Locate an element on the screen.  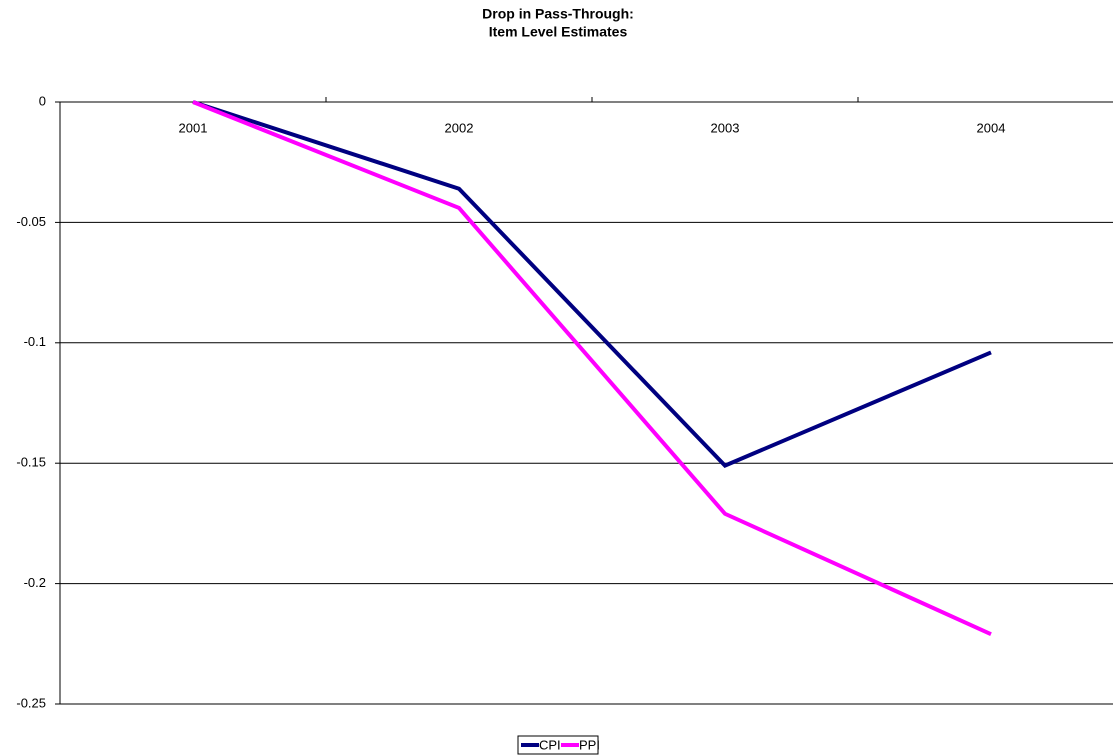
y-tick-label: 0 is located at coordinates (42, 100).